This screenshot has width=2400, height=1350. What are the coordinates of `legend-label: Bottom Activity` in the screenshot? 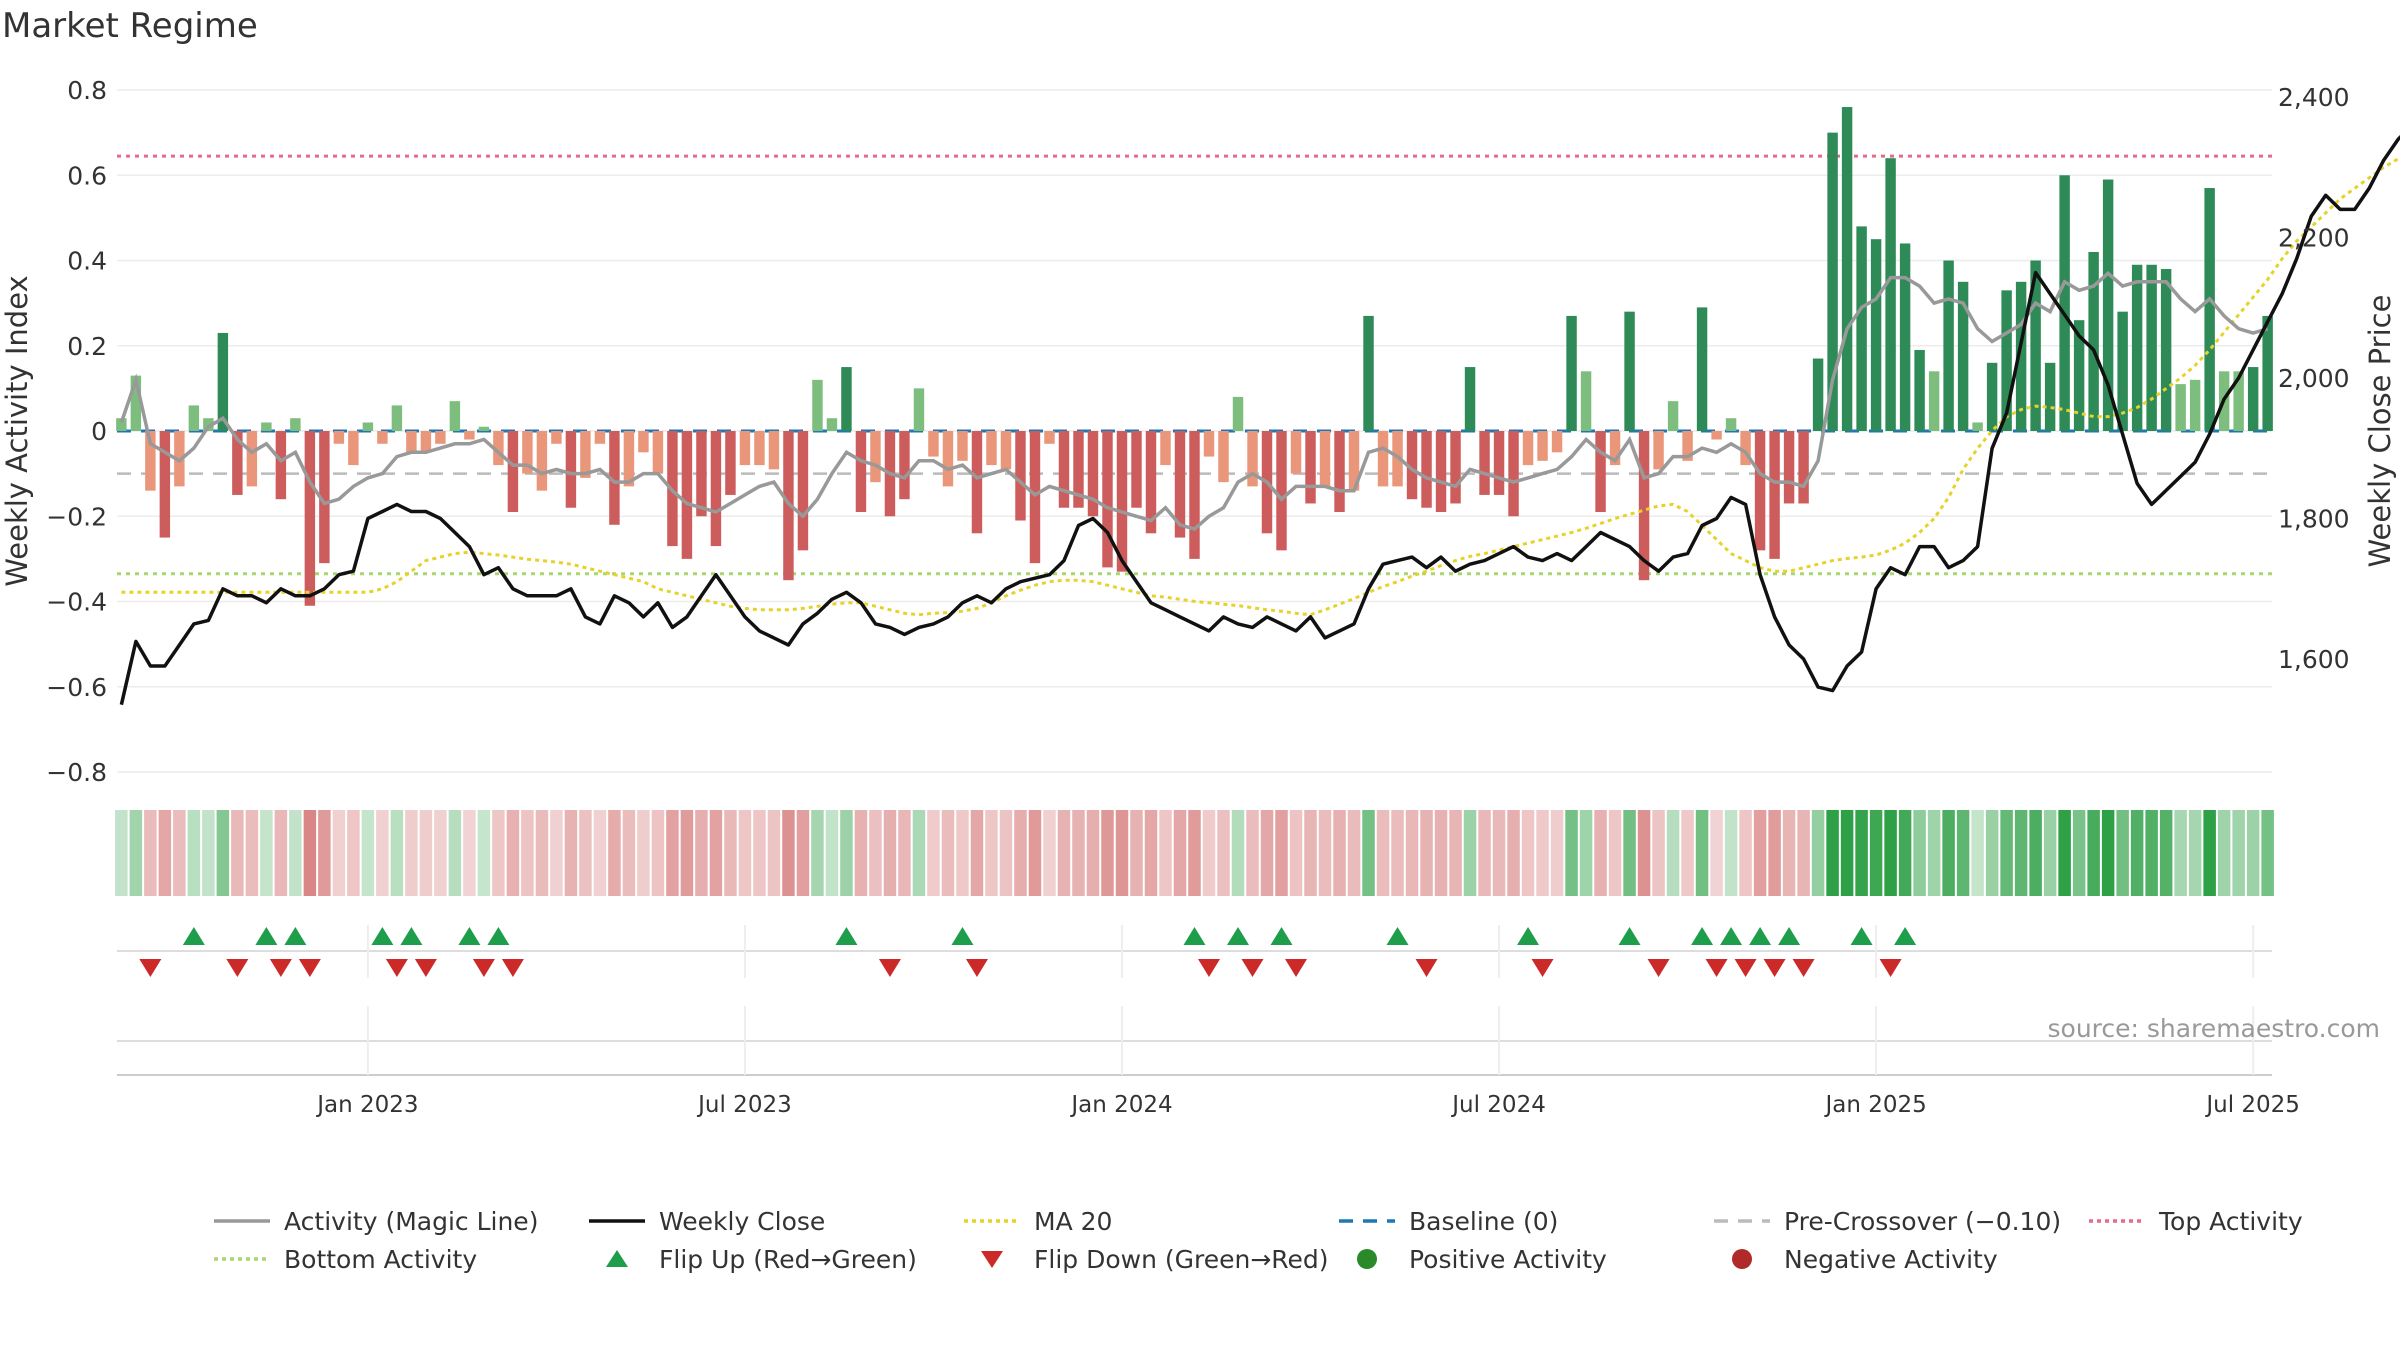 It's located at (381, 1259).